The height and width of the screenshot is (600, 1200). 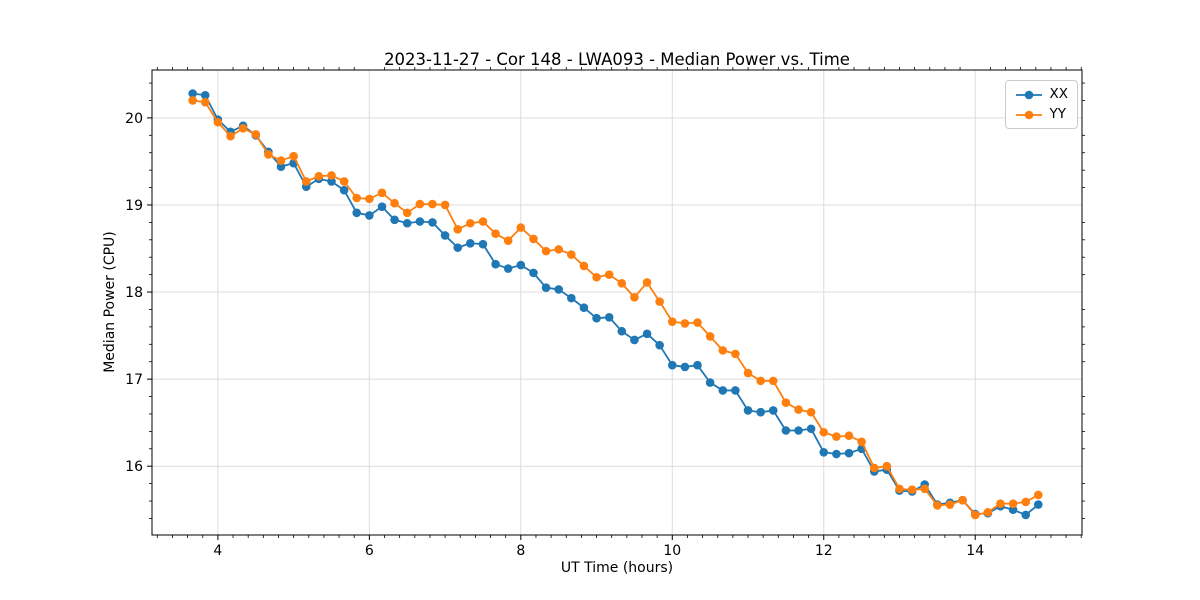 What do you see at coordinates (1042, 114) in the screenshot?
I see `legend-entry-yy: YY` at bounding box center [1042, 114].